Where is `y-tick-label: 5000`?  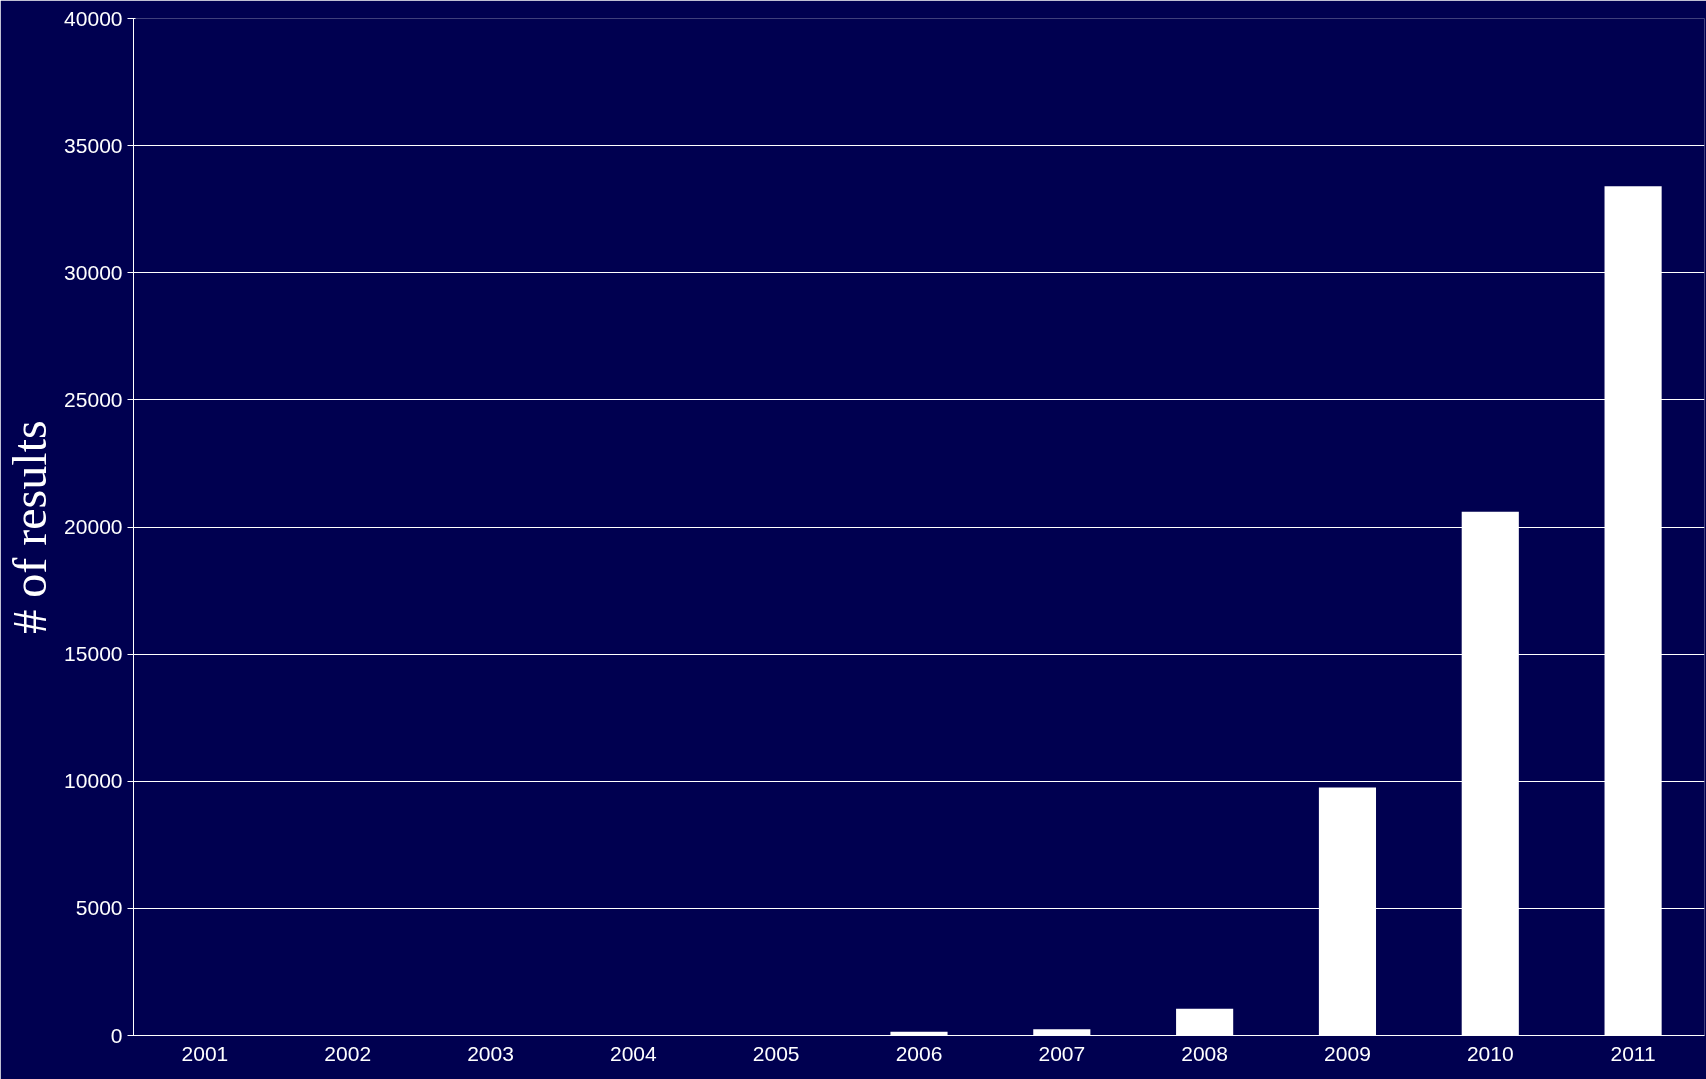 y-tick-label: 5000 is located at coordinates (99, 908).